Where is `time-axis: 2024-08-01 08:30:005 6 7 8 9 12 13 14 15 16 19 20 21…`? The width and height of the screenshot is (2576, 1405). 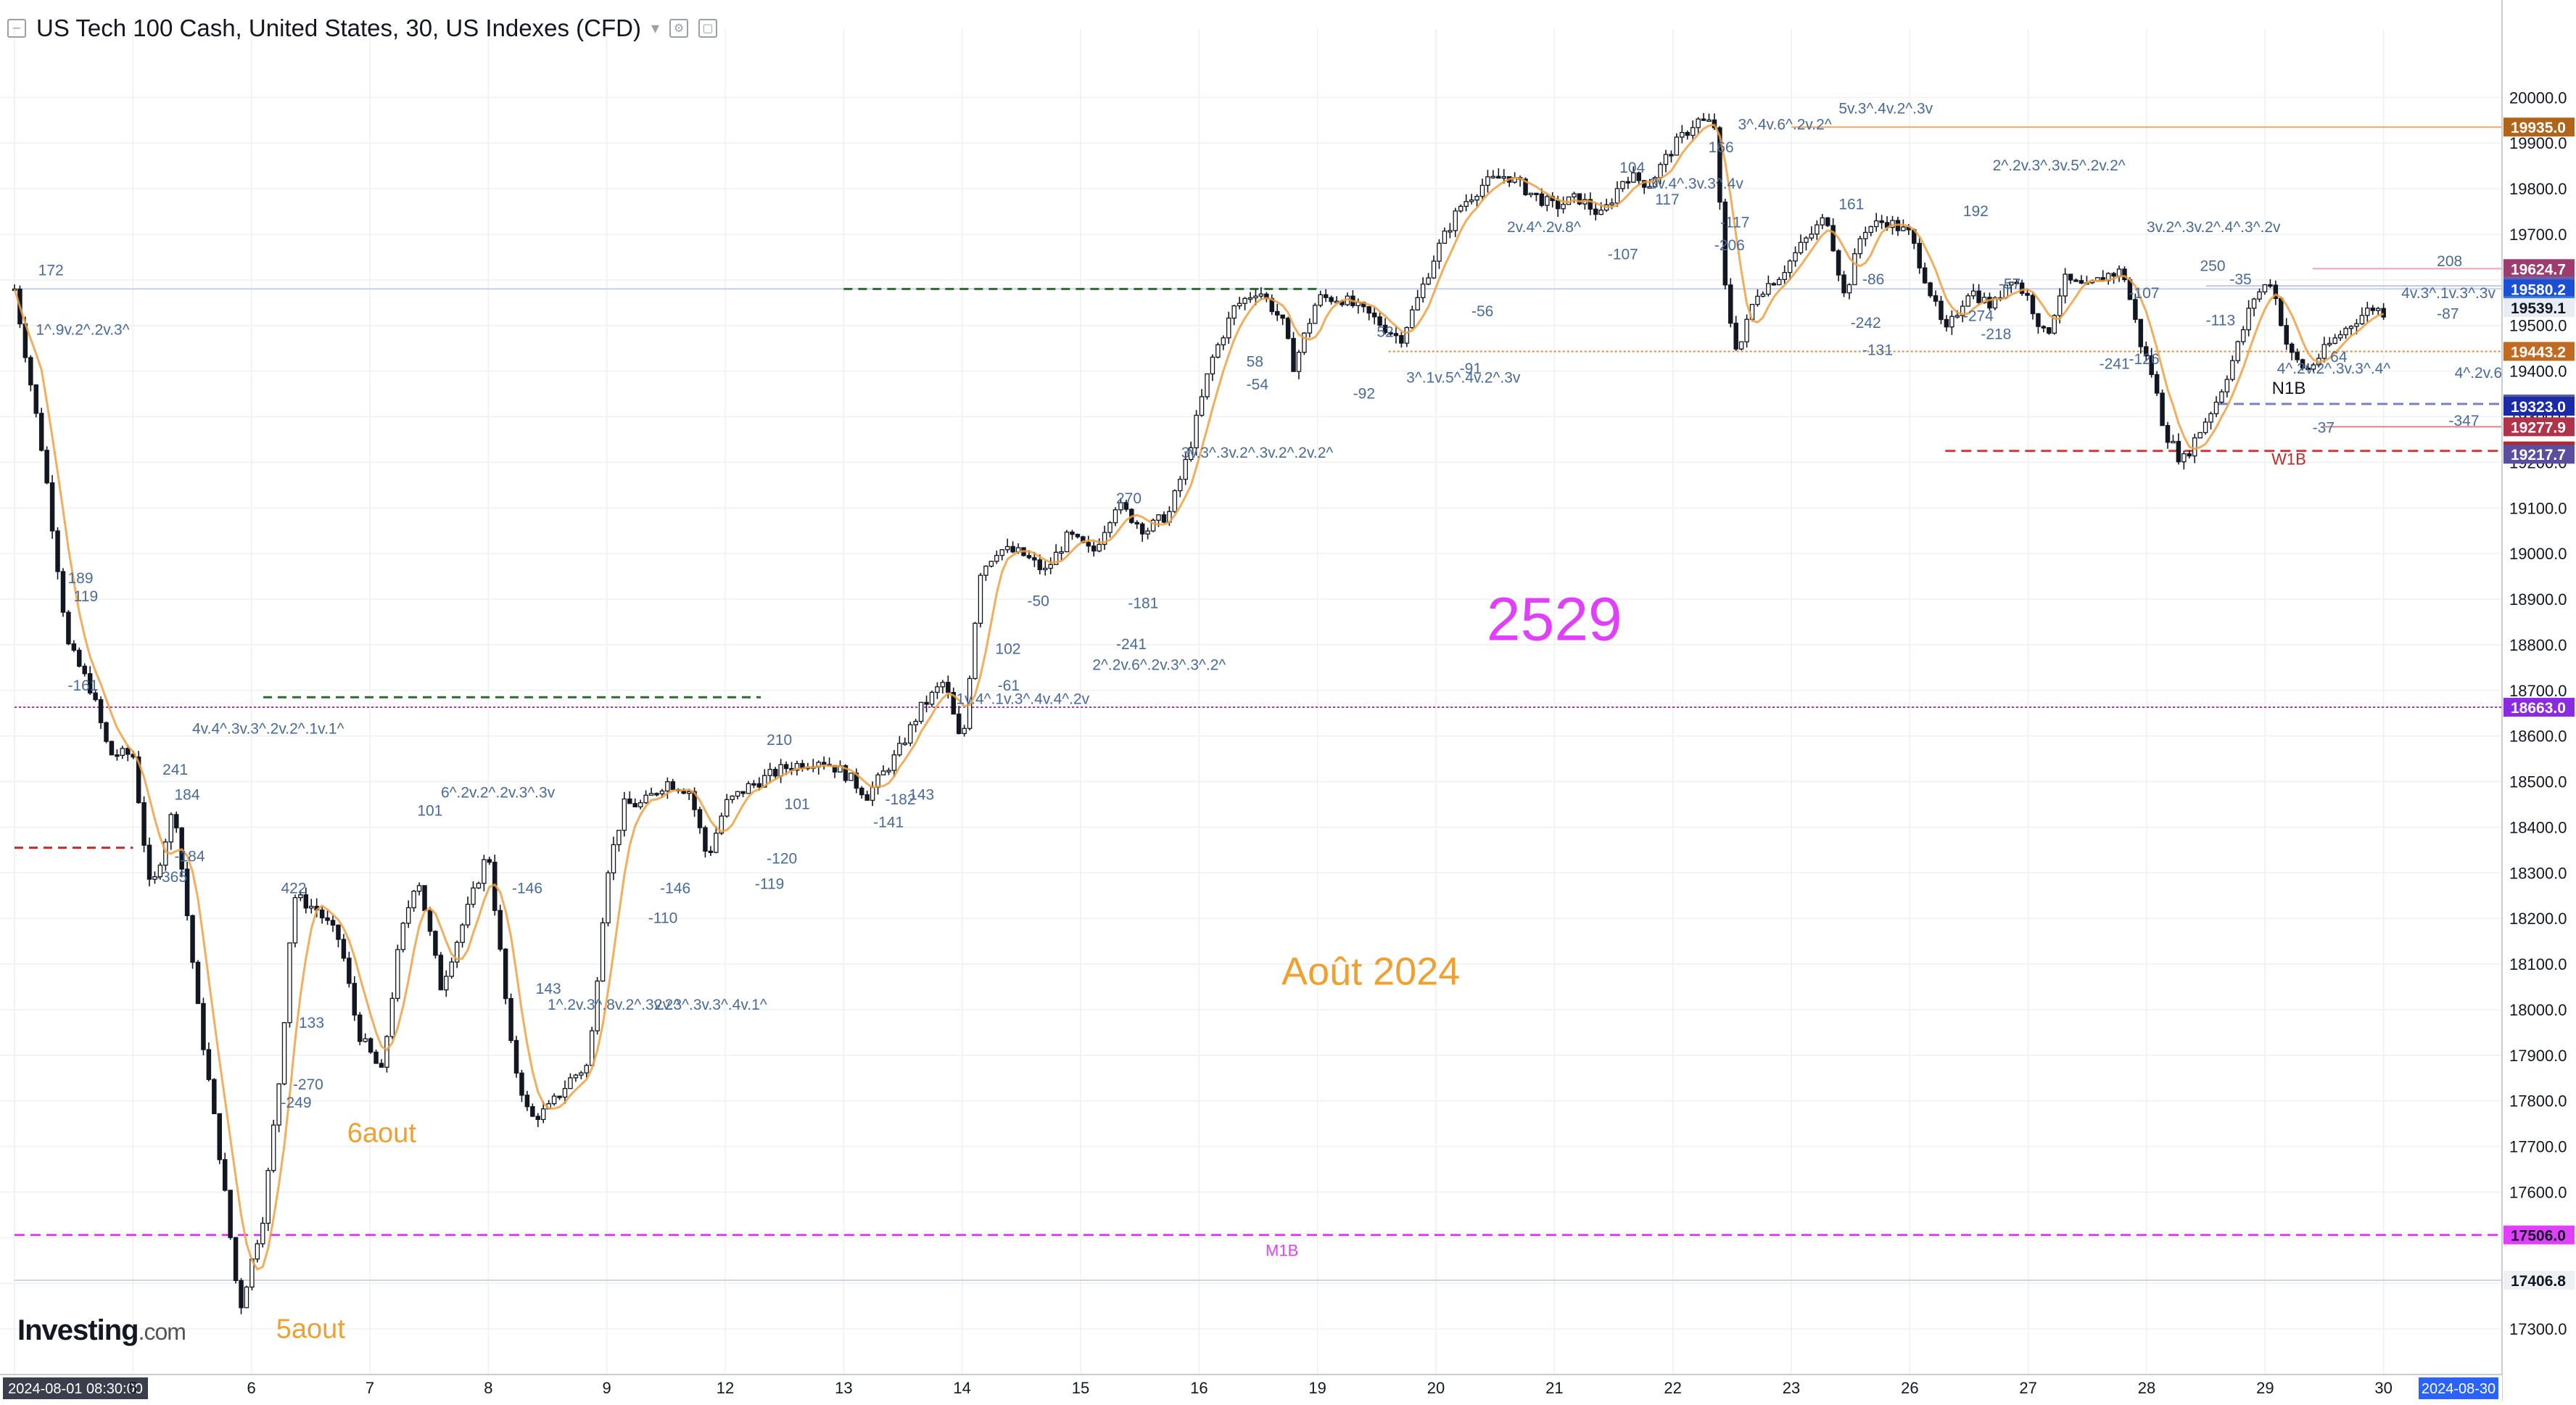 time-axis: 2024-08-01 08:30:005 6 7 8 9 12 13 14 15 16 19 20 21… is located at coordinates (1251, 1387).